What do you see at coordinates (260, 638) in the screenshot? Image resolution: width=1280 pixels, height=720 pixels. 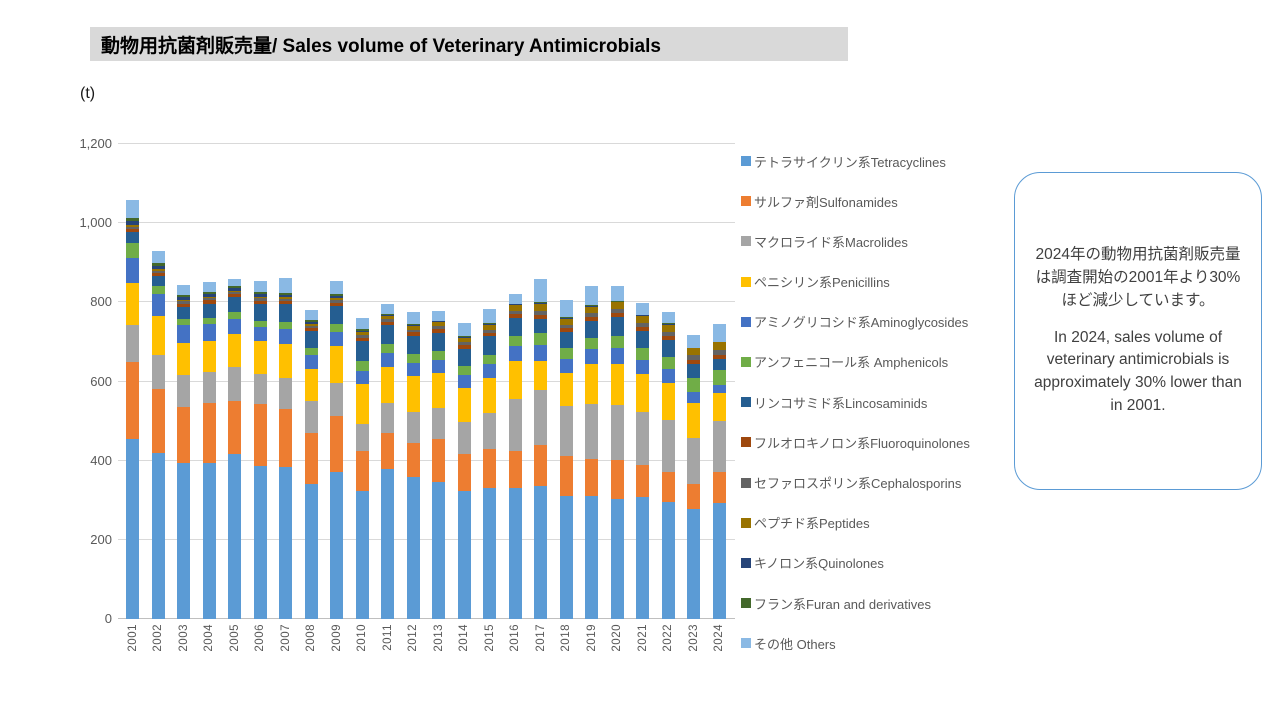 I see `x-axis-tick-label: 2006` at bounding box center [260, 638].